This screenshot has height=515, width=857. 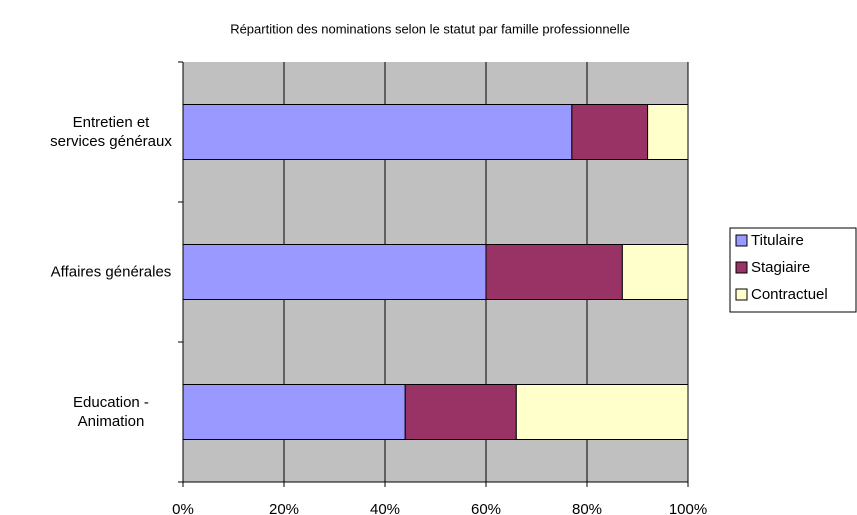 What do you see at coordinates (789, 294) in the screenshot?
I see `legend-label: Contractuel` at bounding box center [789, 294].